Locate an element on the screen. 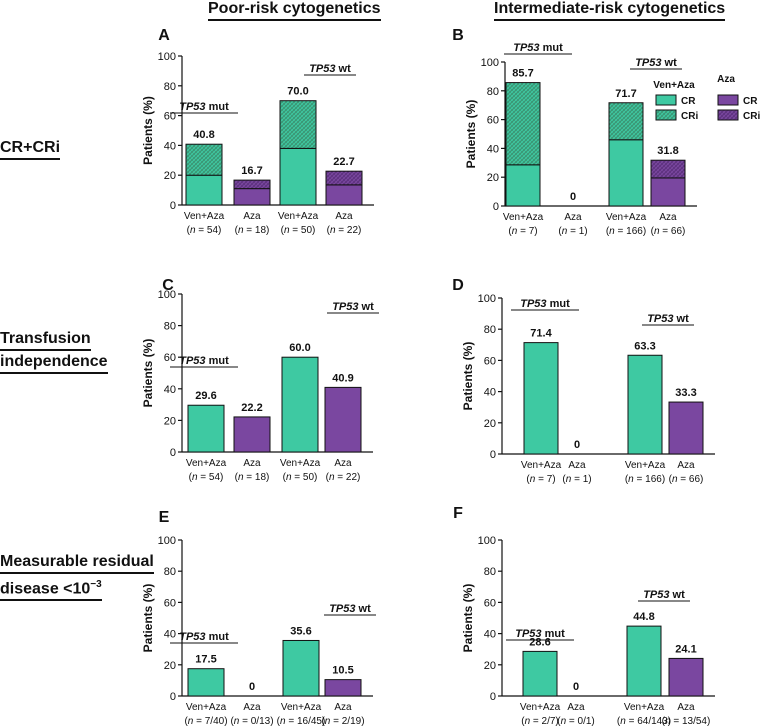 Image resolution: width=780 pixels, height=728 pixels. n-label-rest: = 22) is located at coordinates (349, 230).